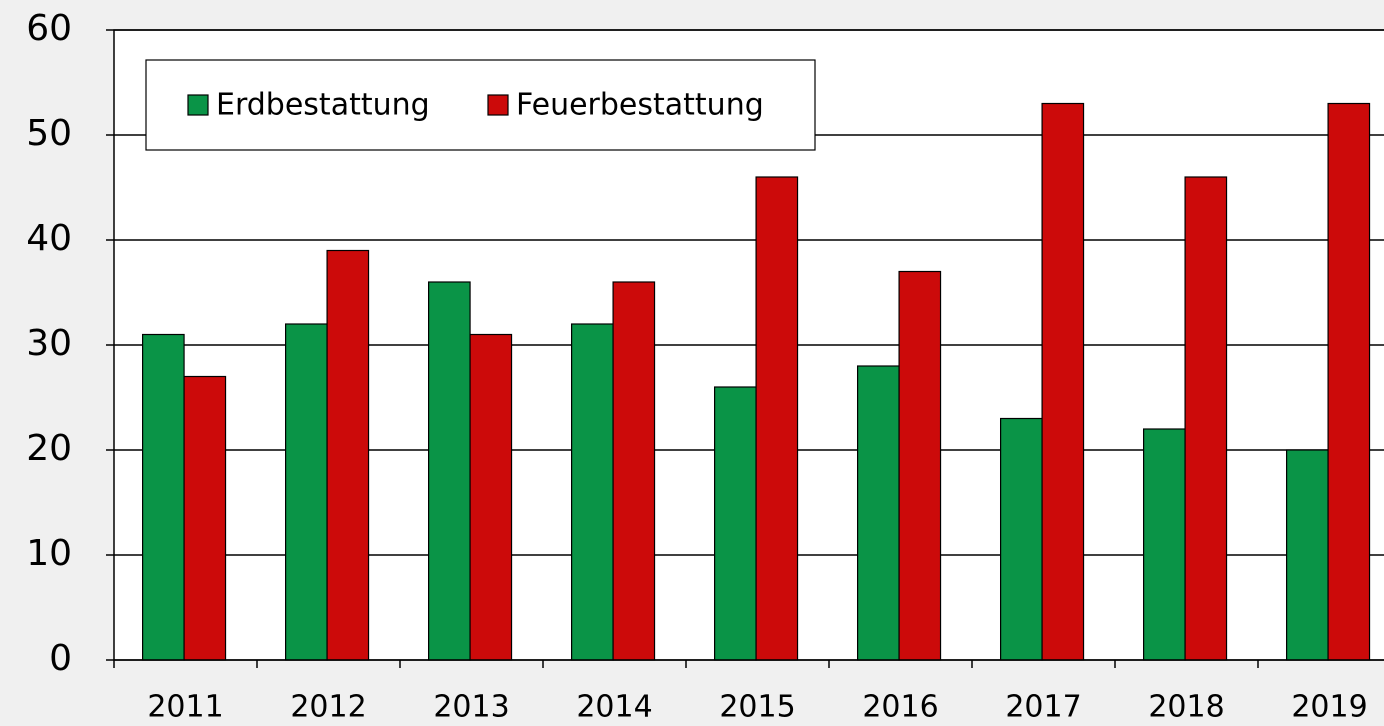 The image size is (1384, 726). What do you see at coordinates (614, 707) in the screenshot?
I see `x-tick-label: 2014` at bounding box center [614, 707].